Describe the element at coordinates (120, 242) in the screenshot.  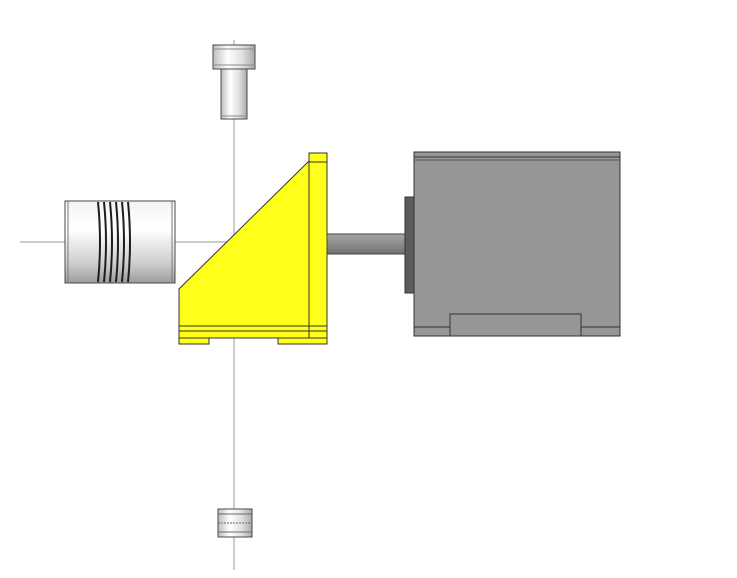
I see `flexible-shaft-coupling` at that location.